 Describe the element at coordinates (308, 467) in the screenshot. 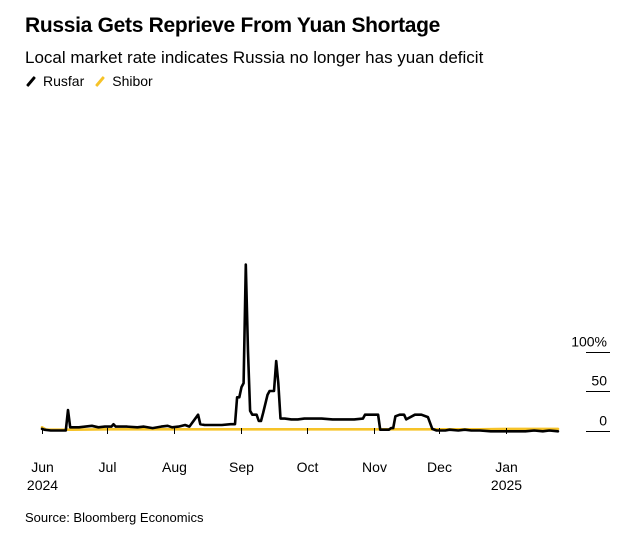

I see `x-tick-label-oct: Oct` at that location.